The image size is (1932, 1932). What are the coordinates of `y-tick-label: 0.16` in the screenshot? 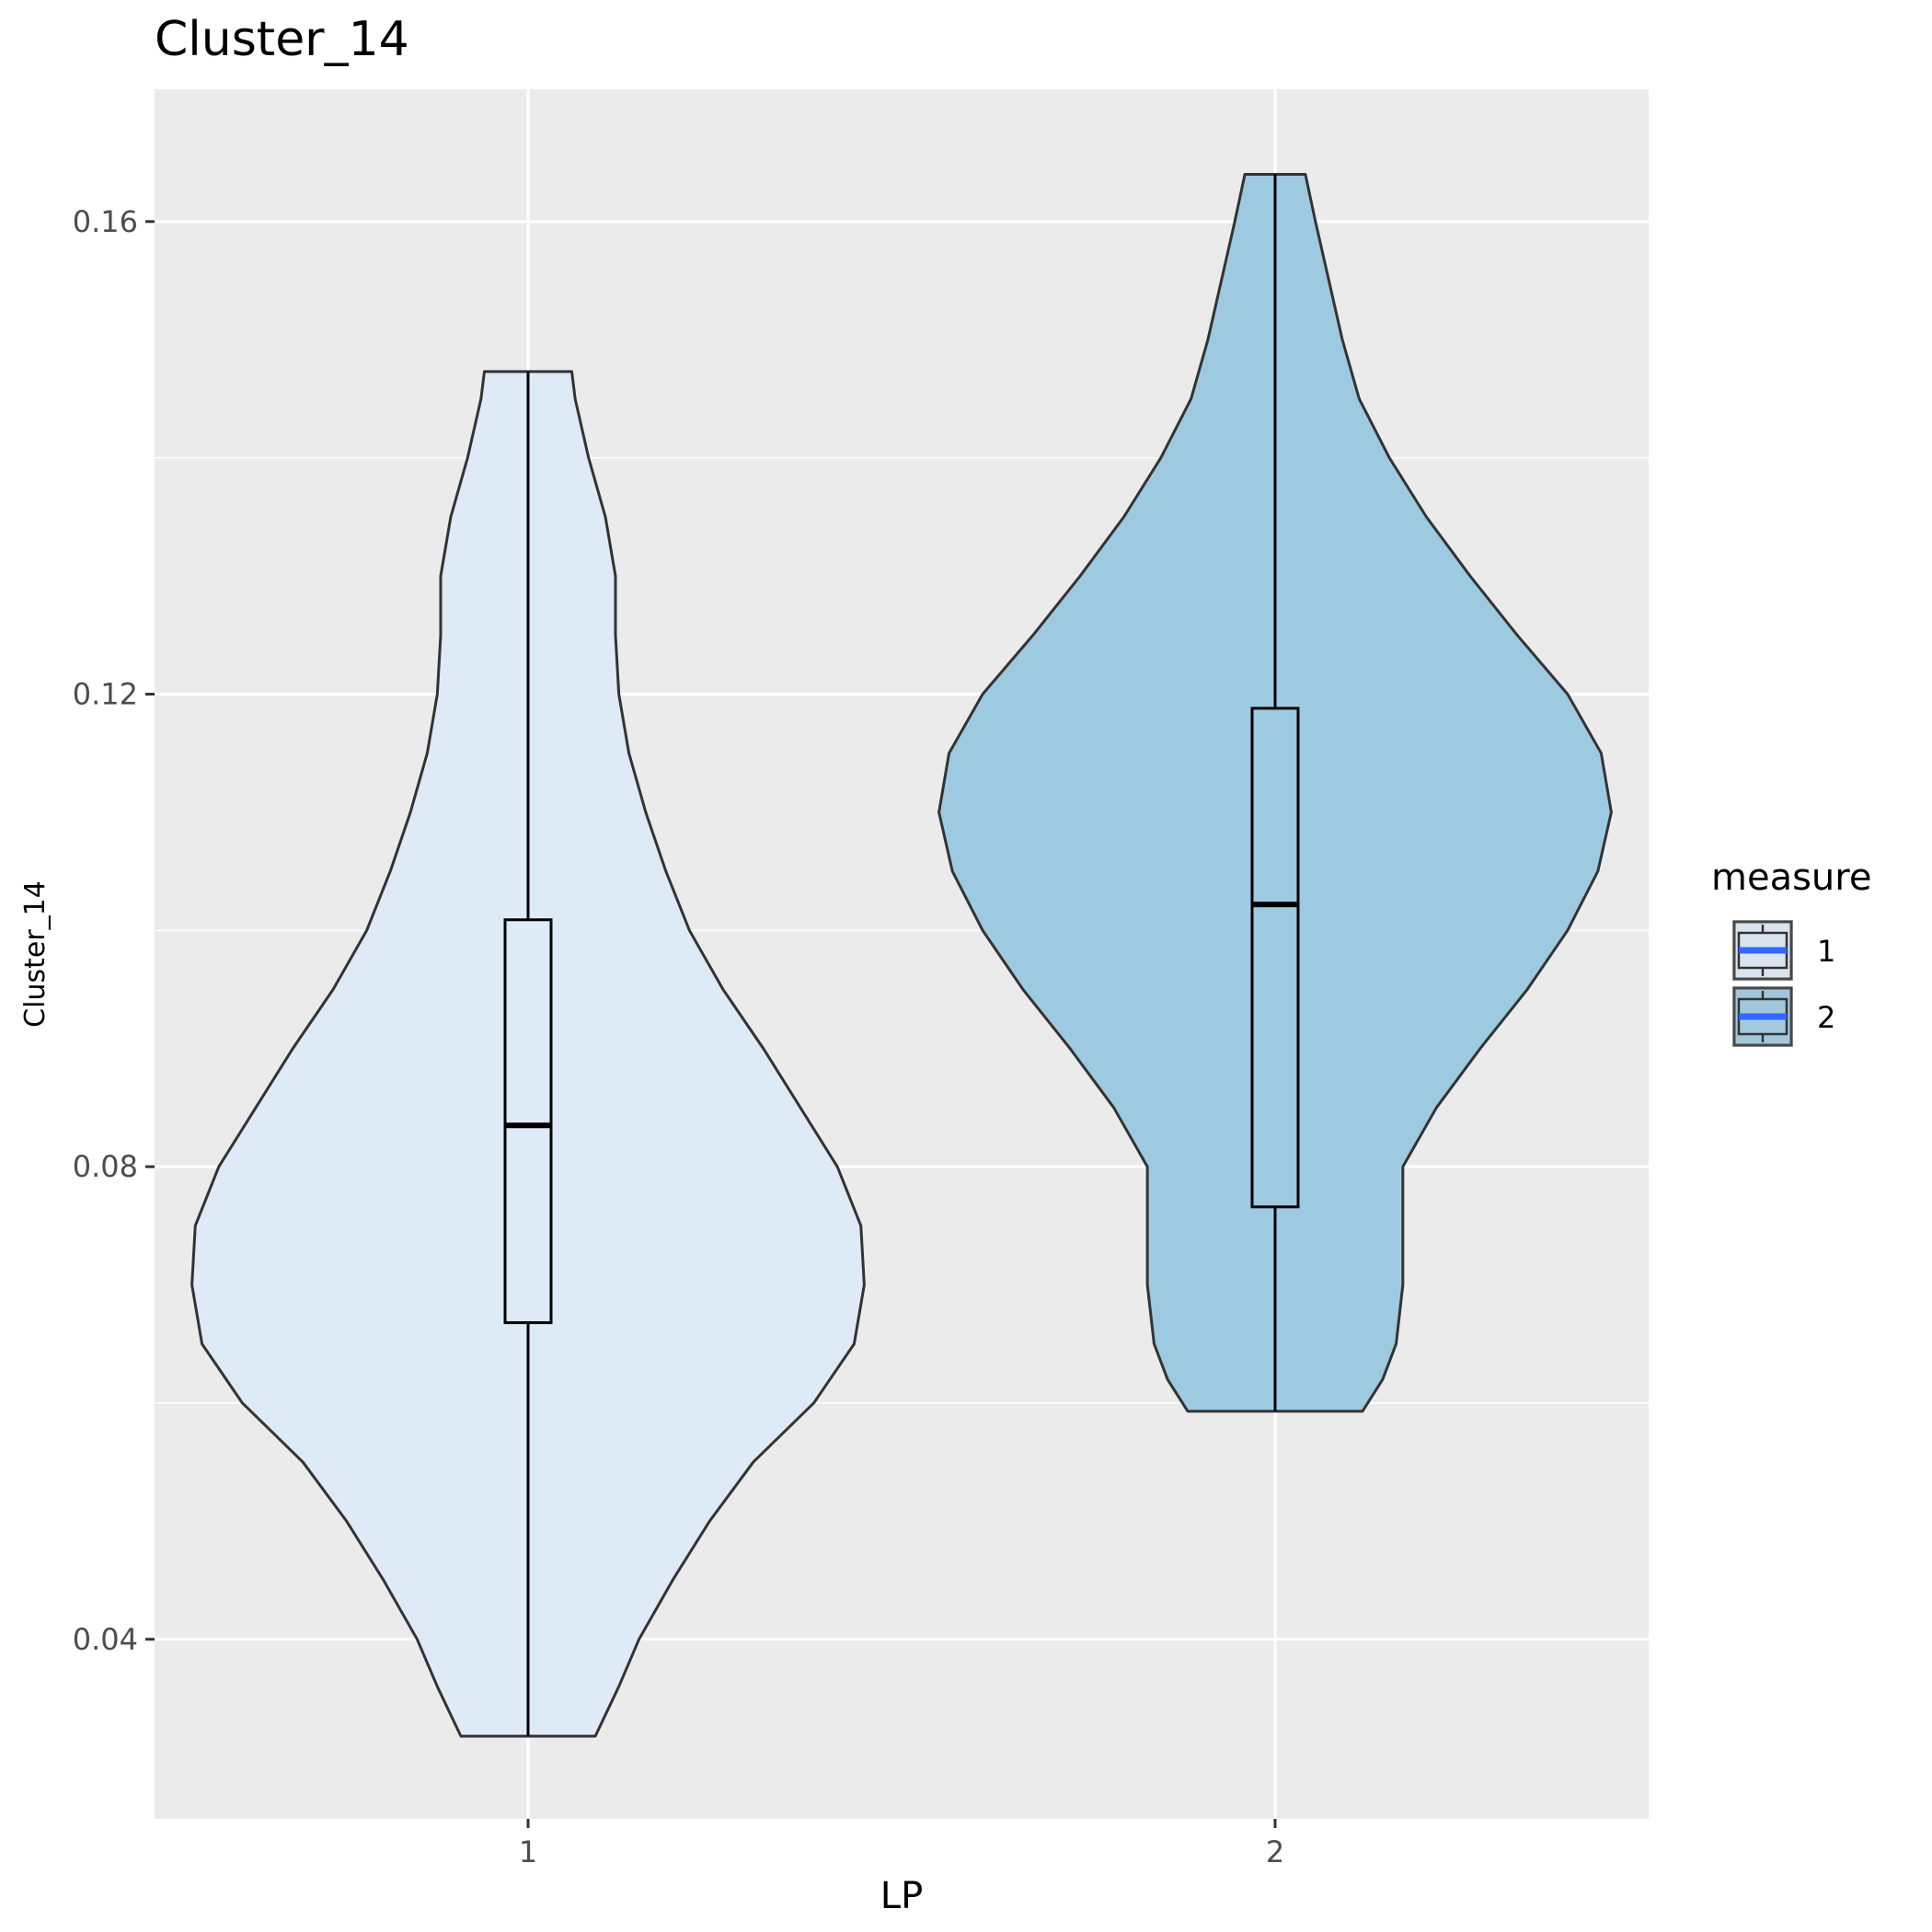 It's located at (105, 221).